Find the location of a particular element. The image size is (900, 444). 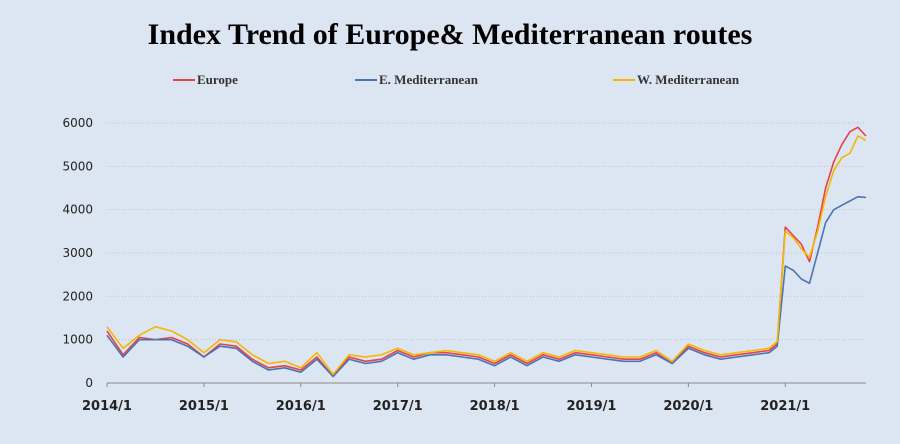

y-tick-label: 5000 is located at coordinates (77, 166).